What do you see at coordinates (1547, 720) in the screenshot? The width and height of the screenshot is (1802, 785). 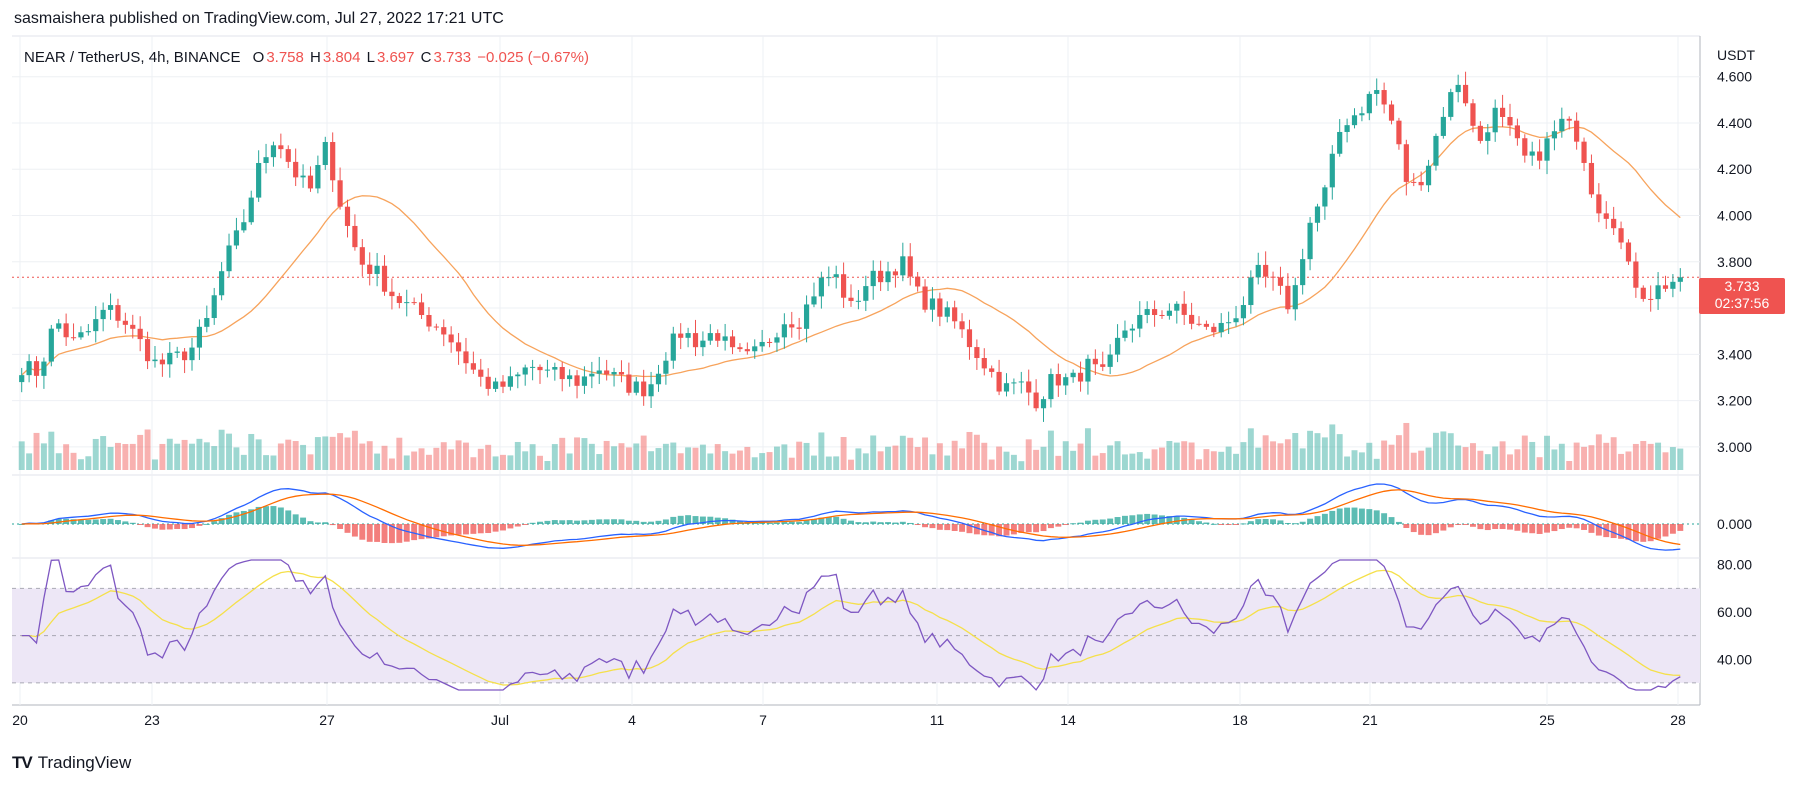 I see `time-tick-label: 25` at bounding box center [1547, 720].